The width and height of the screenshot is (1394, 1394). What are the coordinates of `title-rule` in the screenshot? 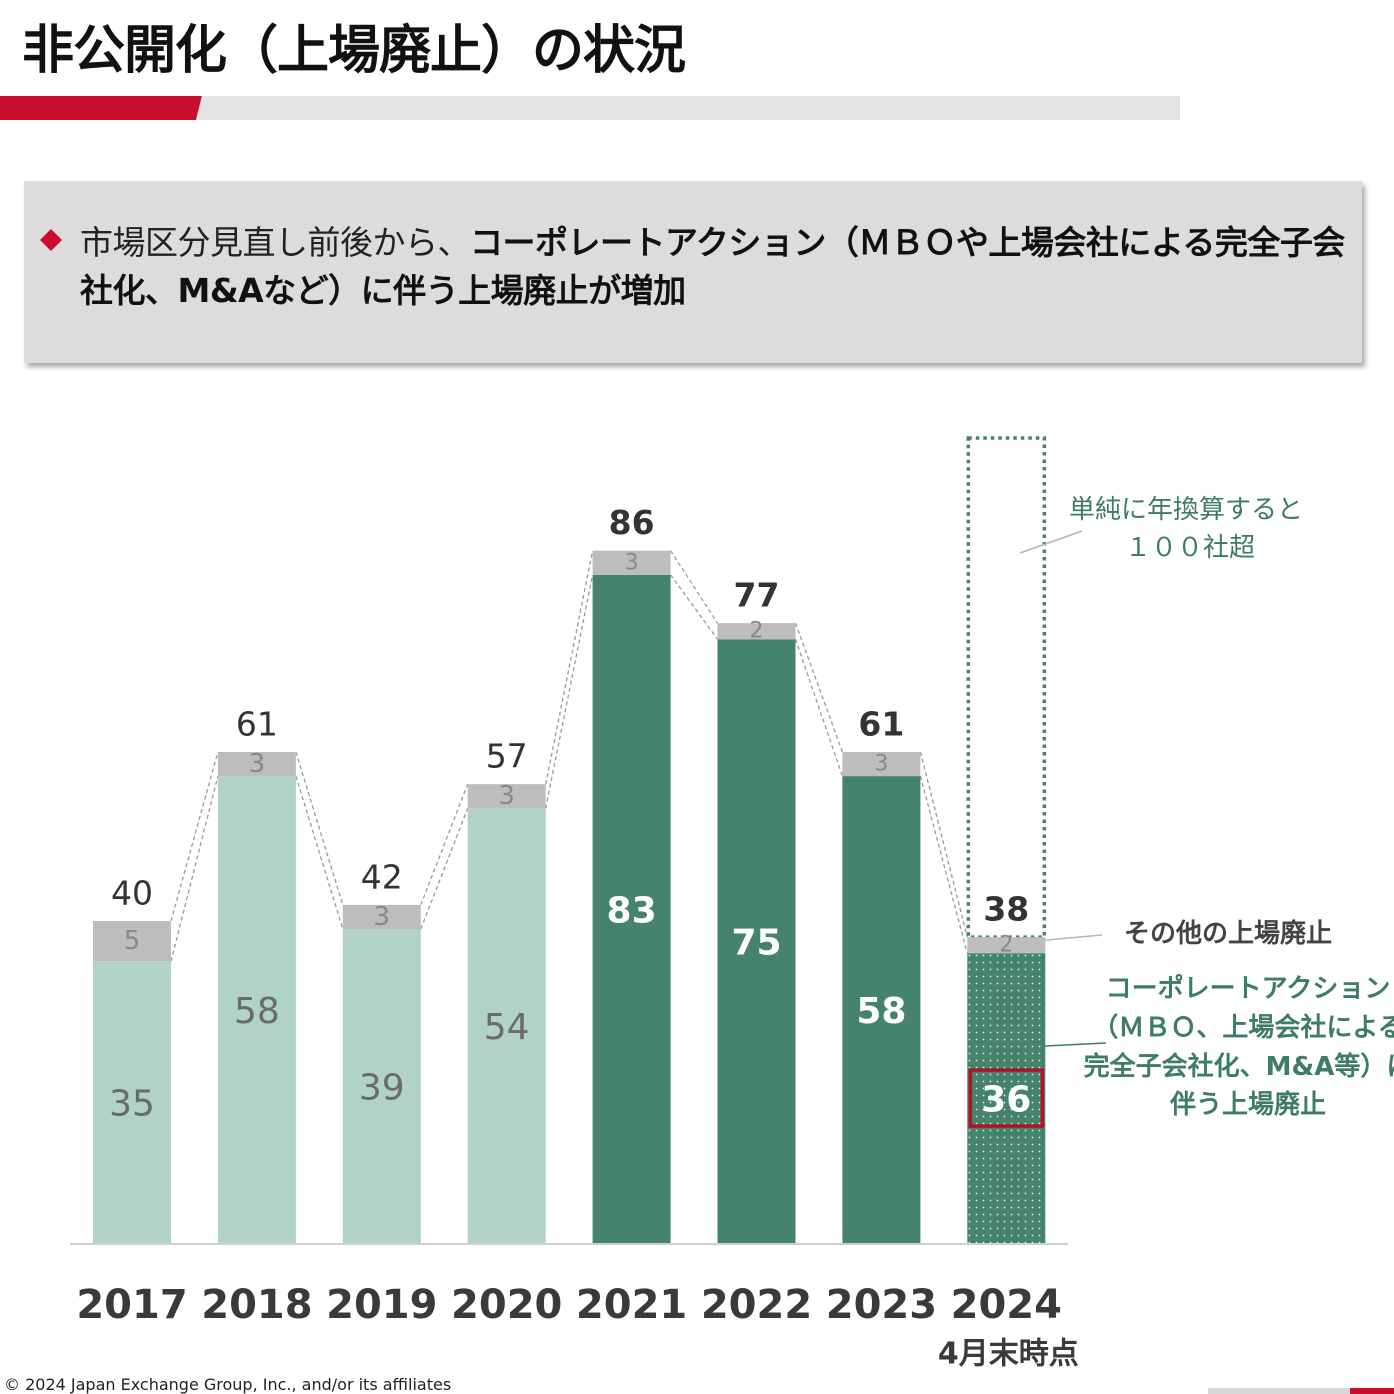 It's located at (590, 108).